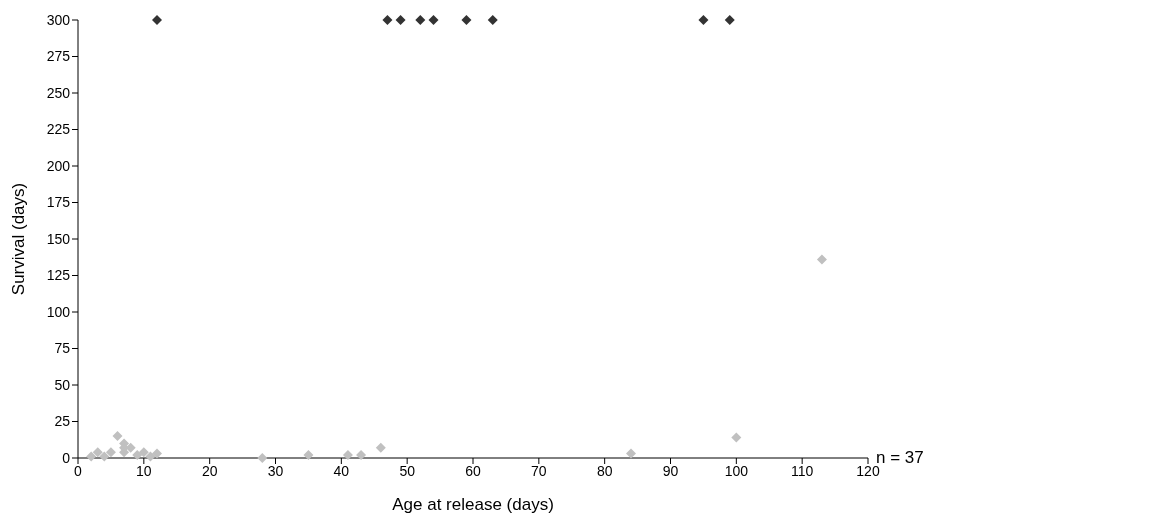 Image resolution: width=1176 pixels, height=524 pixels. What do you see at coordinates (58, 19) in the screenshot?
I see `y-tick-label: 300` at bounding box center [58, 19].